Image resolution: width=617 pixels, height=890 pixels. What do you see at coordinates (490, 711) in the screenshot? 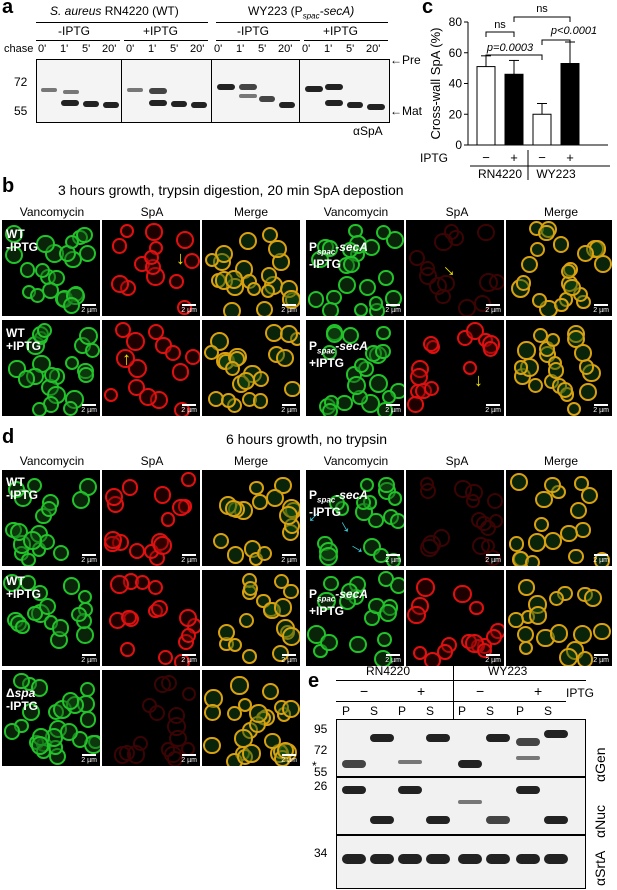
I see `fraction-s: S` at bounding box center [490, 711].